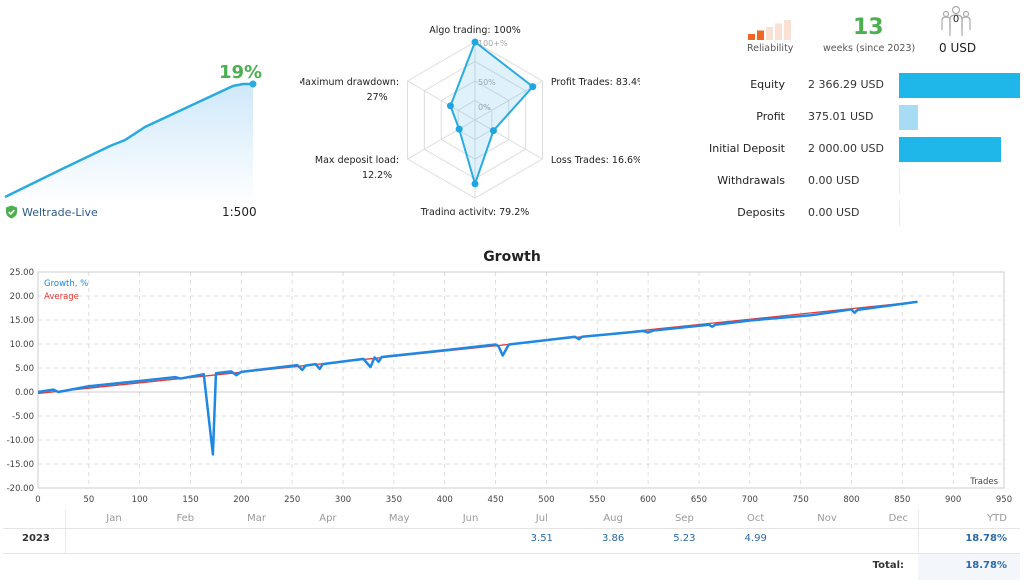 The height and width of the screenshot is (585, 1024). I want to click on subscription-price: 0 USD, so click(958, 48).